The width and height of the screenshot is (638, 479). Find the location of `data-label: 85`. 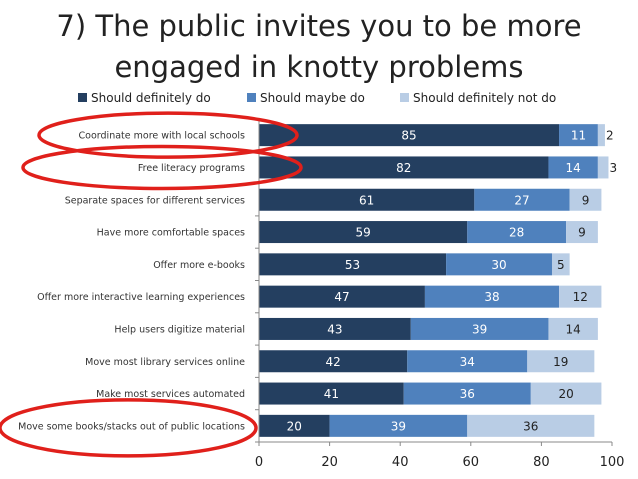

data-label: 85 is located at coordinates (408, 136).